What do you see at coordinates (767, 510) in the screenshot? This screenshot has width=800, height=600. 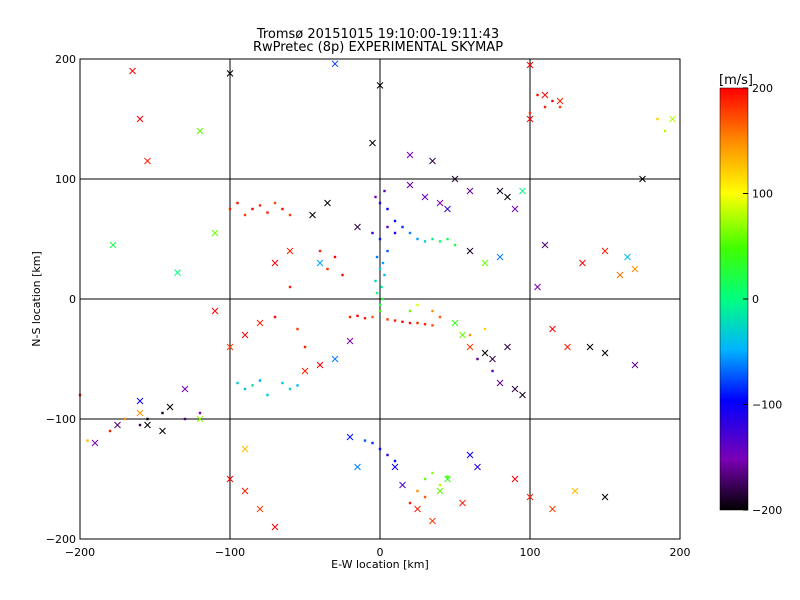 I see `colorbar-tick-label: −200` at bounding box center [767, 510].